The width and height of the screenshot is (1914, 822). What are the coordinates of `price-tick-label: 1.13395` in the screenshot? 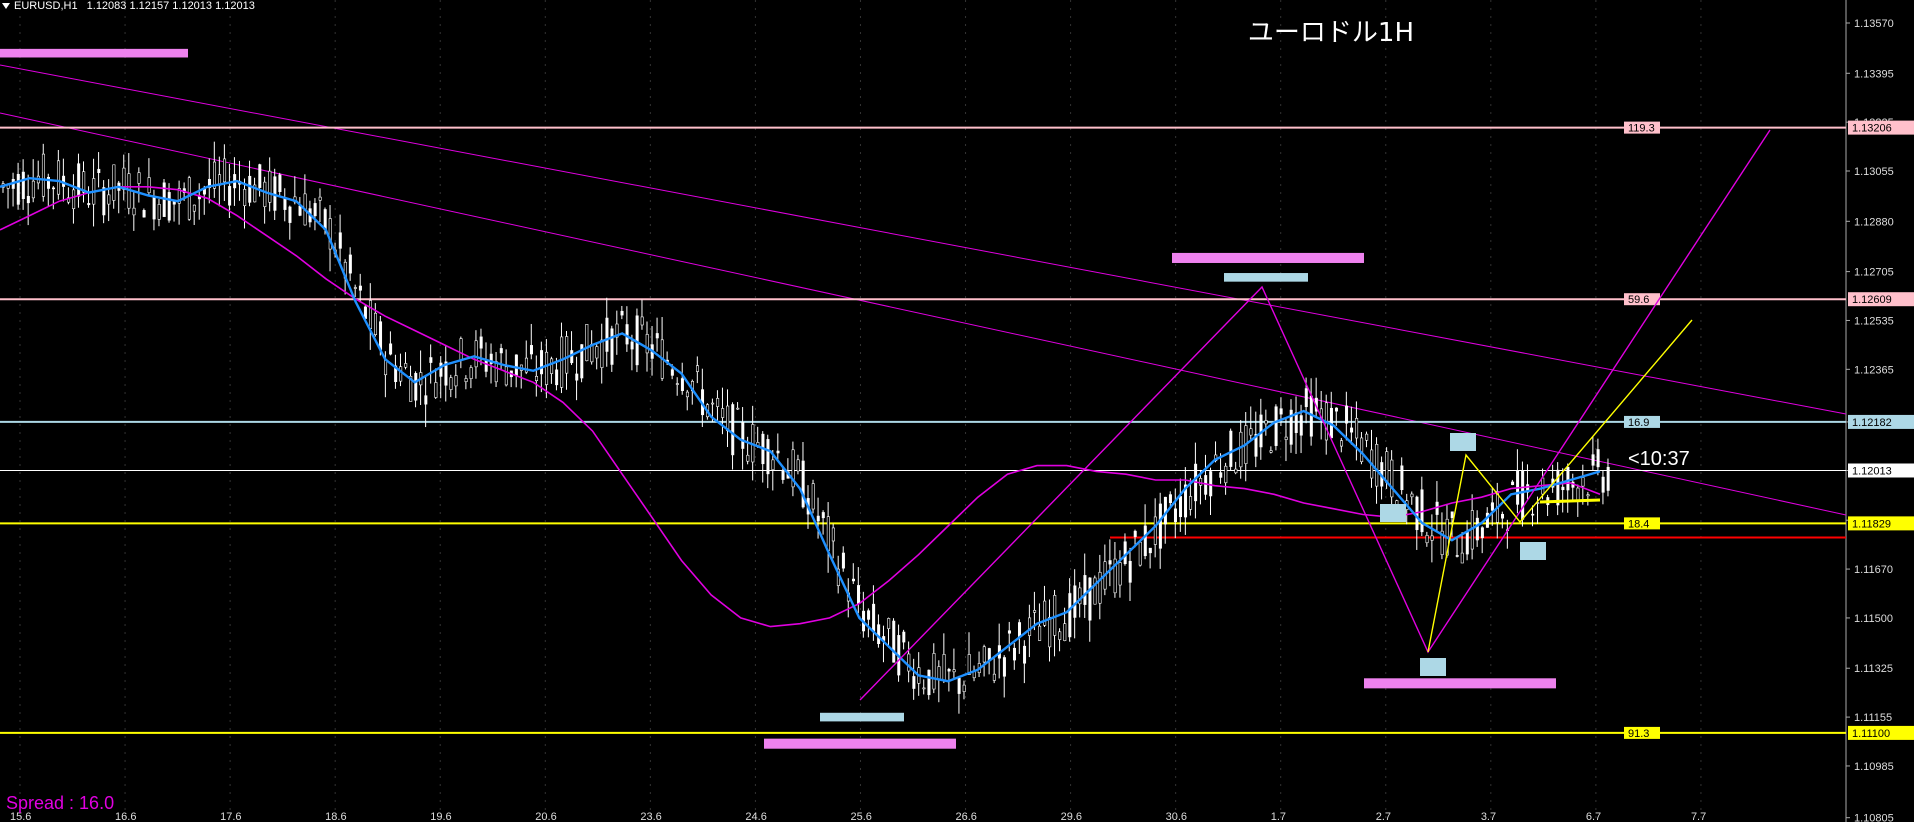 It's located at (1874, 74).